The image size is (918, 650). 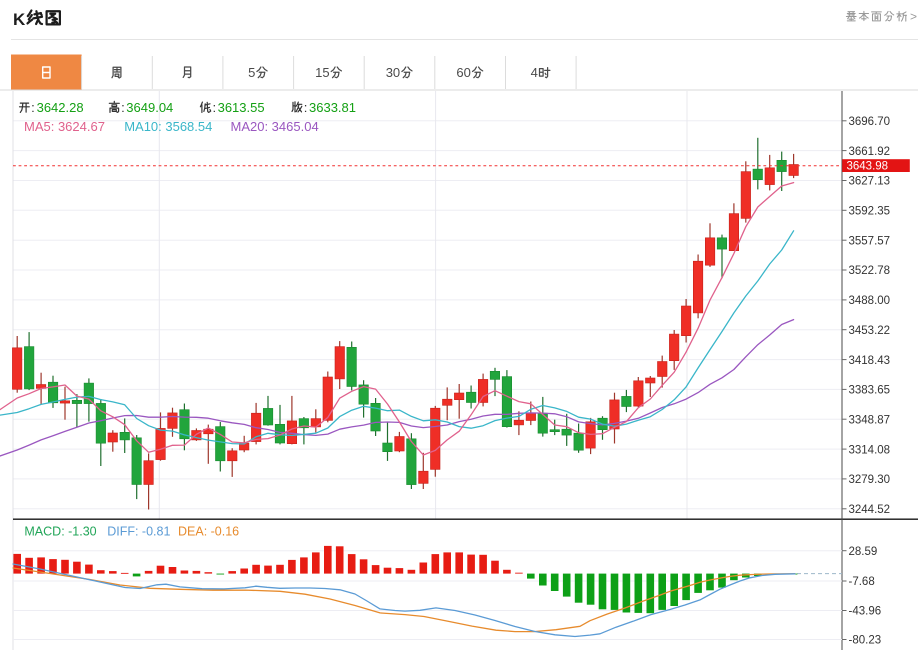 What do you see at coordinates (870, 301) in the screenshot?
I see `svg-text: 3488.00` at bounding box center [870, 301].